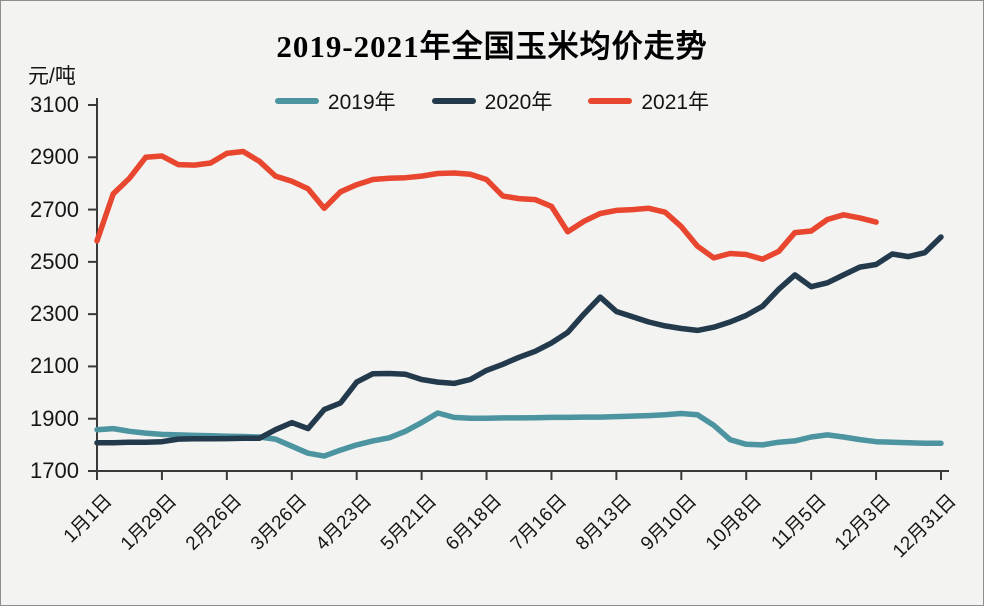  Describe the element at coordinates (54, 366) in the screenshot. I see `y-tick-label: 2100` at that location.